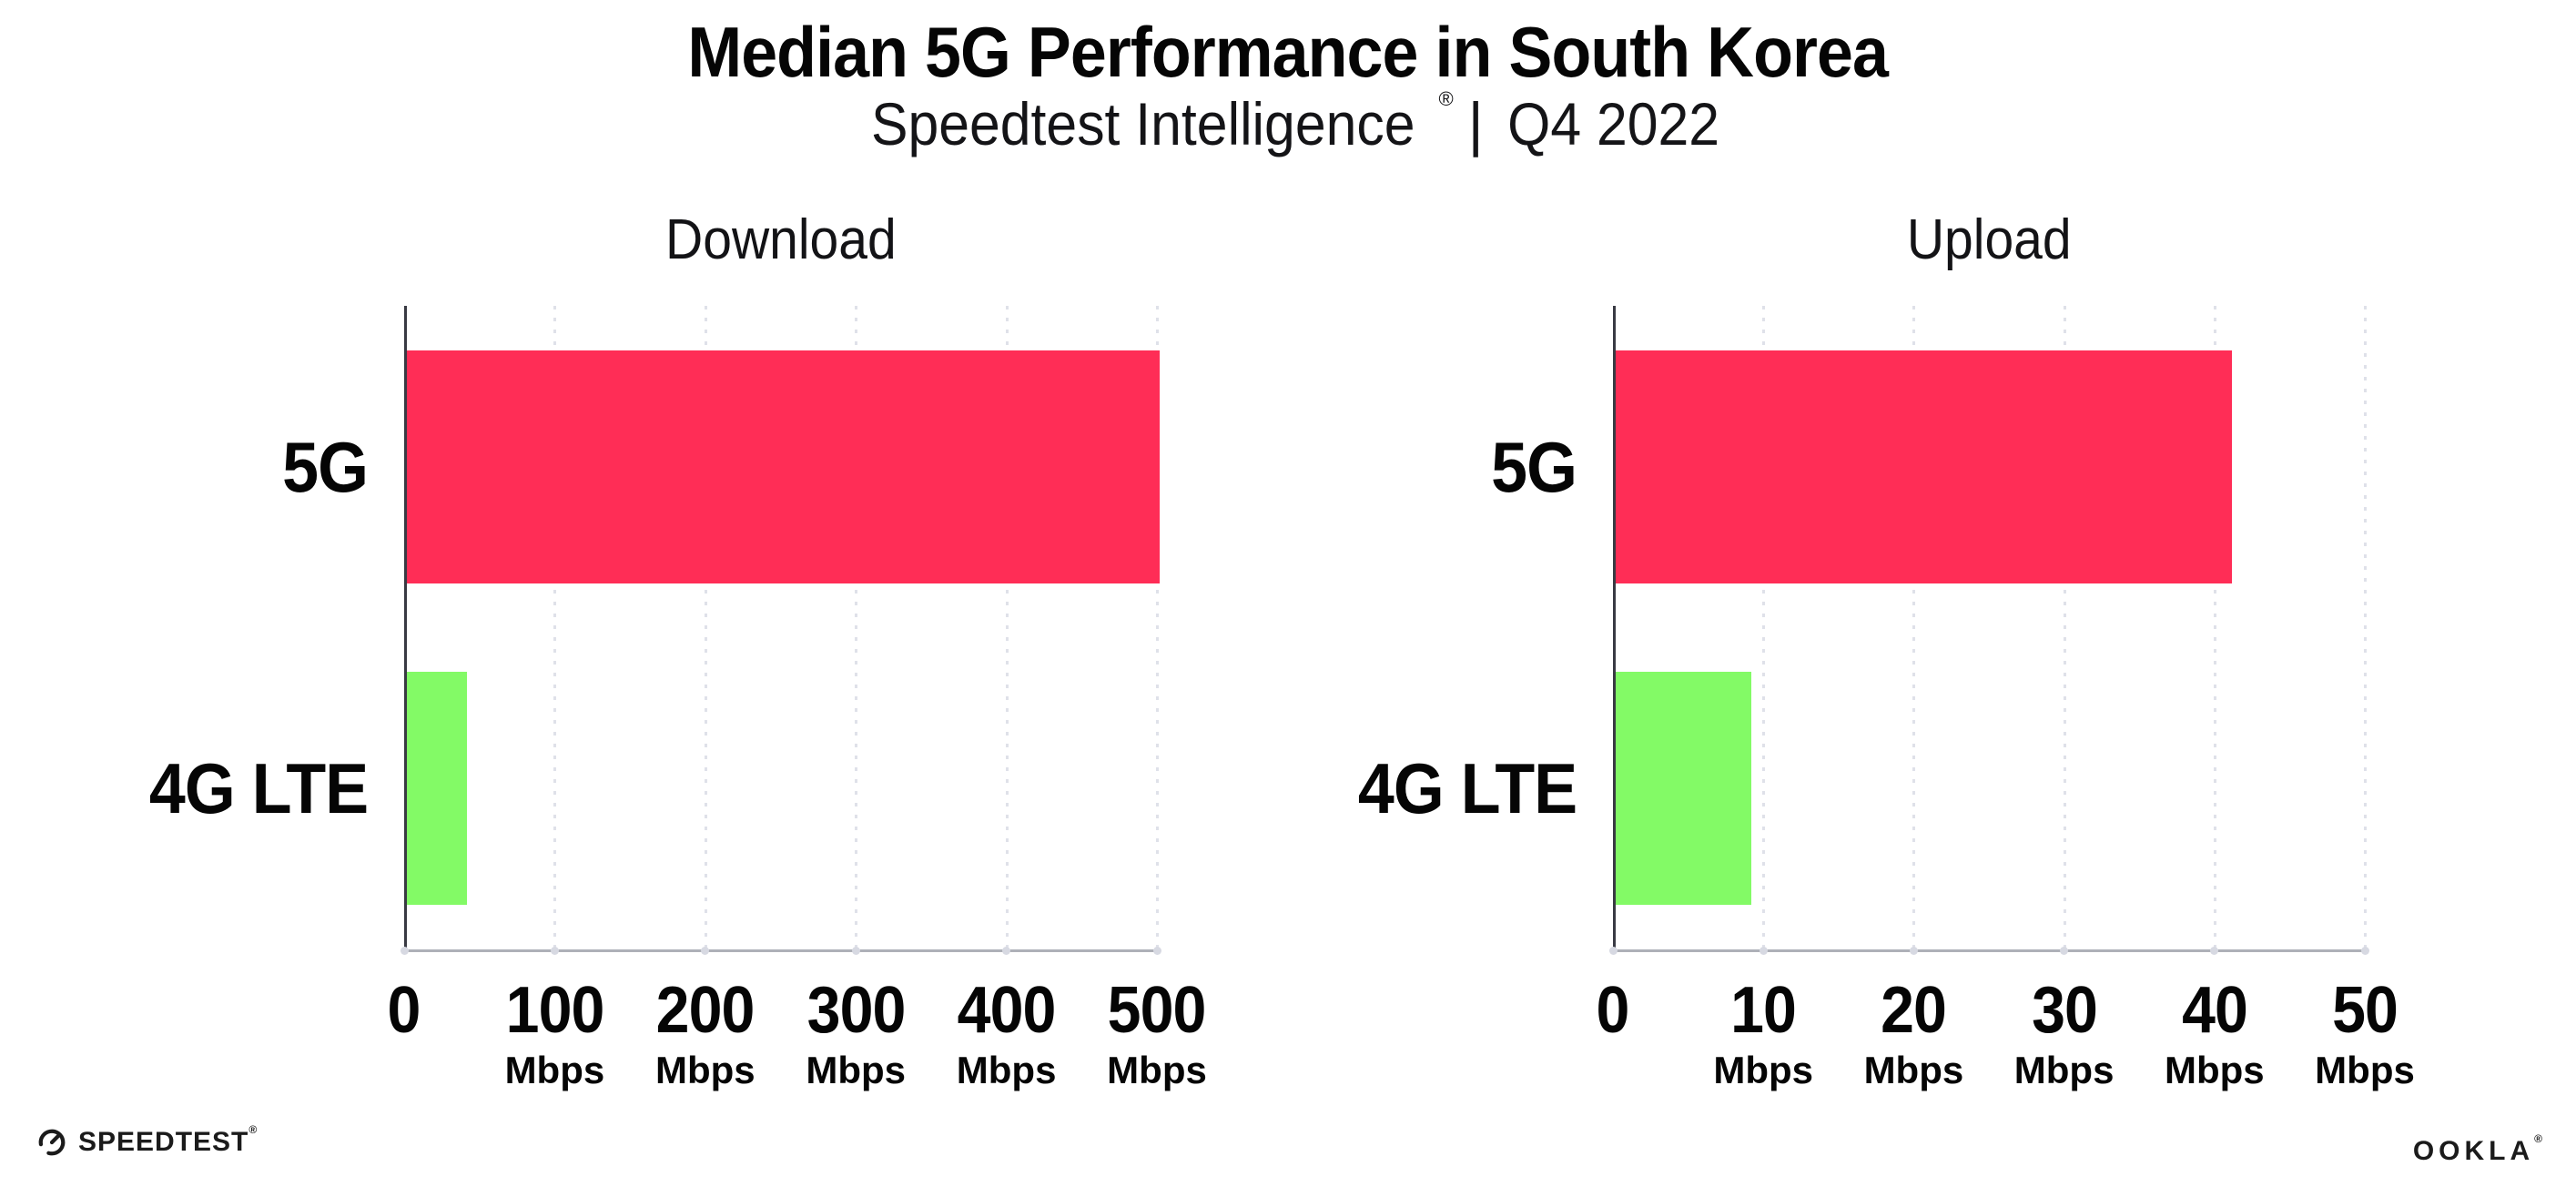 The width and height of the screenshot is (2576, 1197). What do you see at coordinates (1157, 1011) in the screenshot?
I see `x-tick-value: 500` at bounding box center [1157, 1011].